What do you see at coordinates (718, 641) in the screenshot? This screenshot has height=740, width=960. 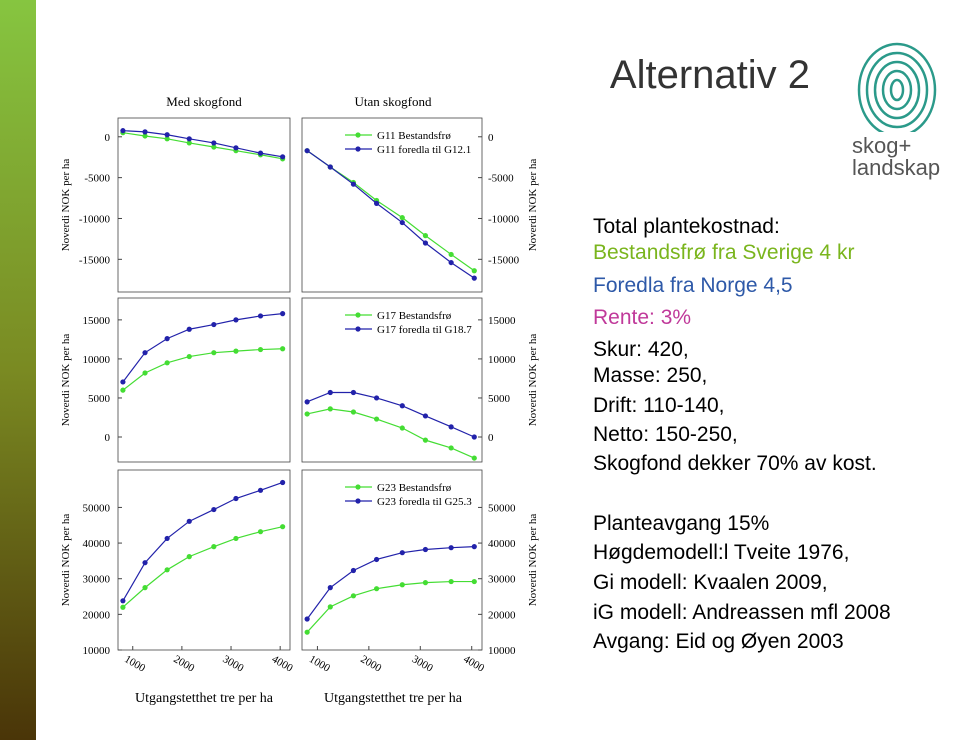 I see `text-line: Avgang: Eid og Øyen 2003` at bounding box center [718, 641].